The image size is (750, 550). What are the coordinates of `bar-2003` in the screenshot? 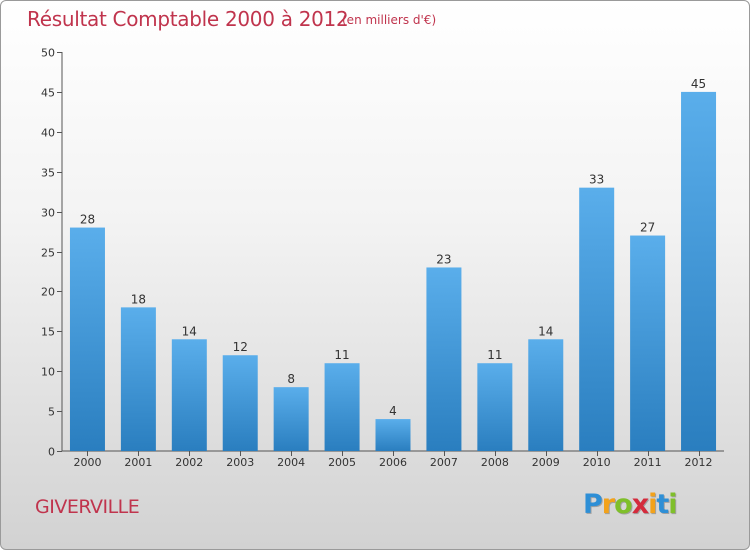 It's located at (240, 403).